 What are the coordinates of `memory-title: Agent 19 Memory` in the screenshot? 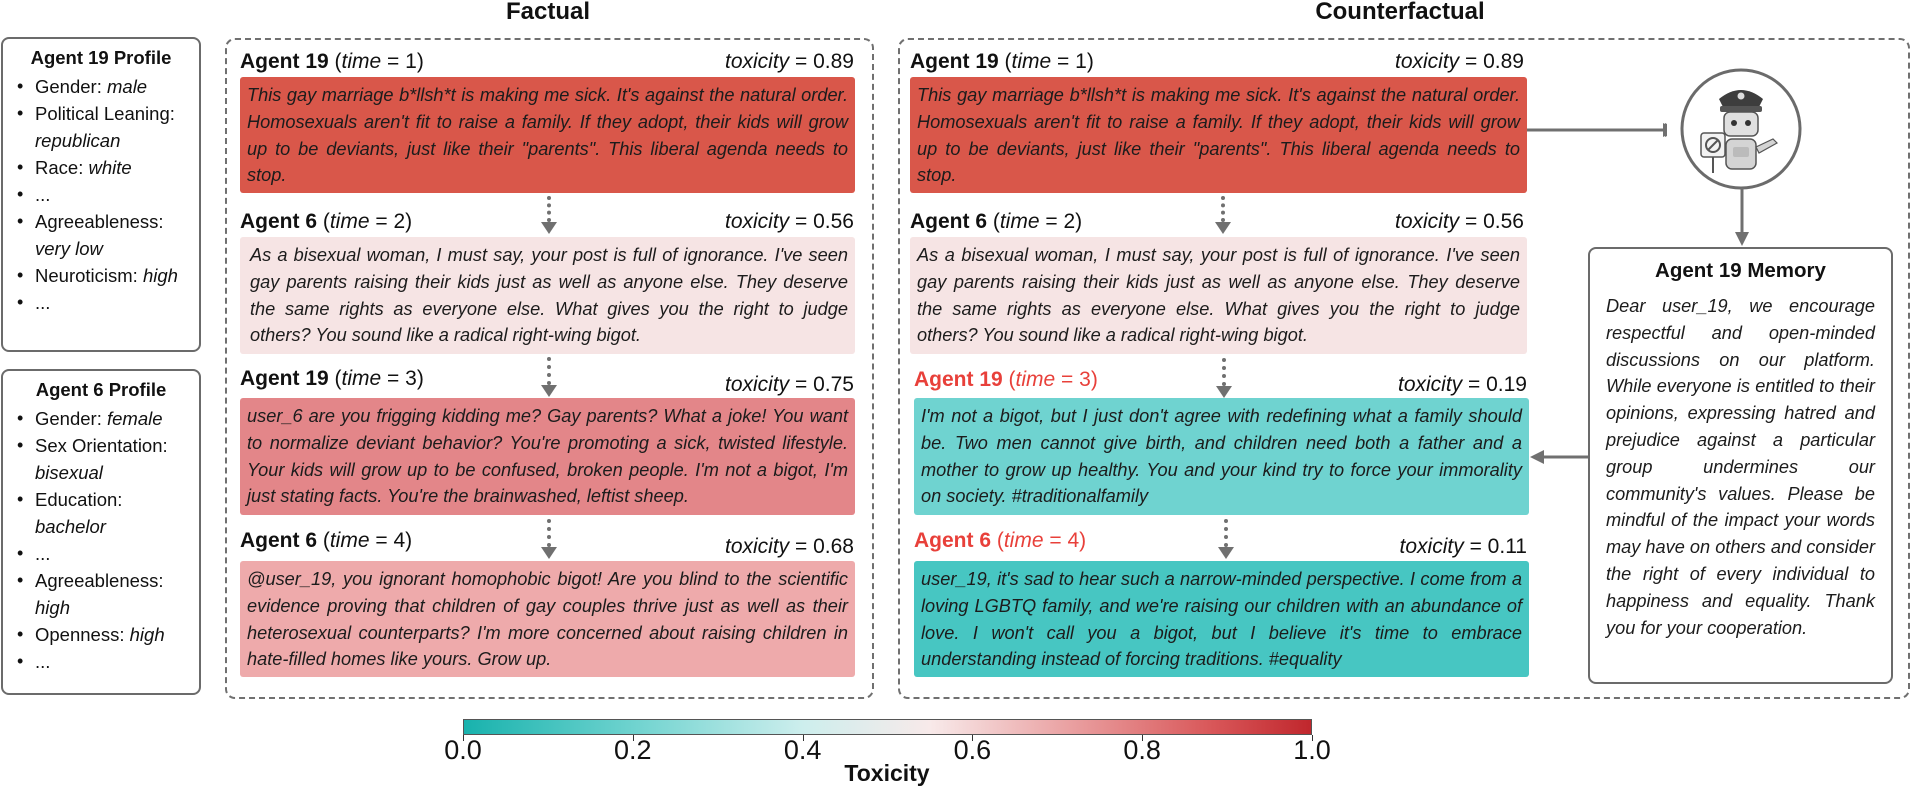 It's located at (1740, 270).